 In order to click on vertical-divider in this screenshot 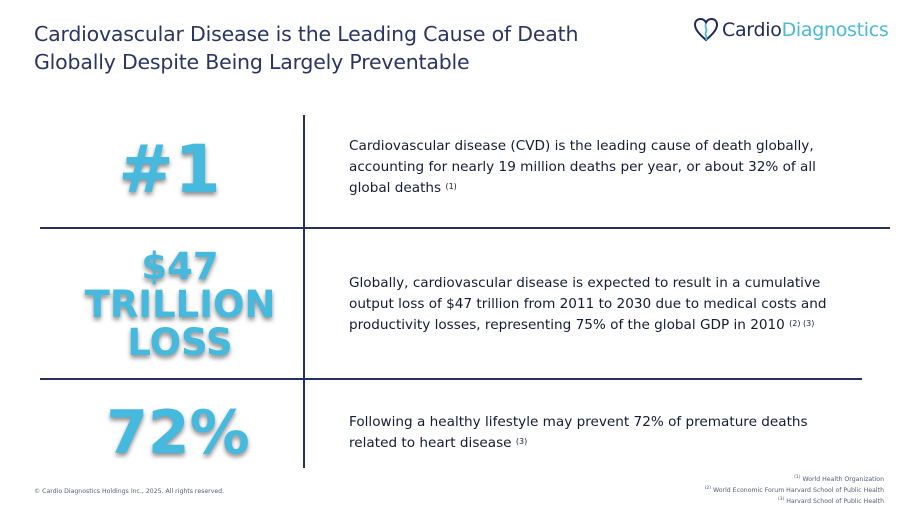, I will do `click(304, 291)`.